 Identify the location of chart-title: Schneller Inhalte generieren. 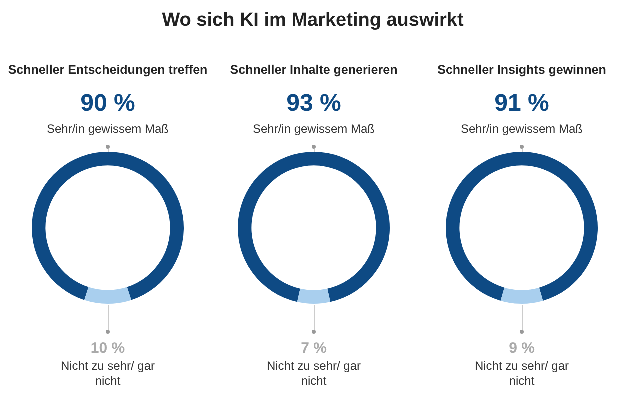
(314, 70).